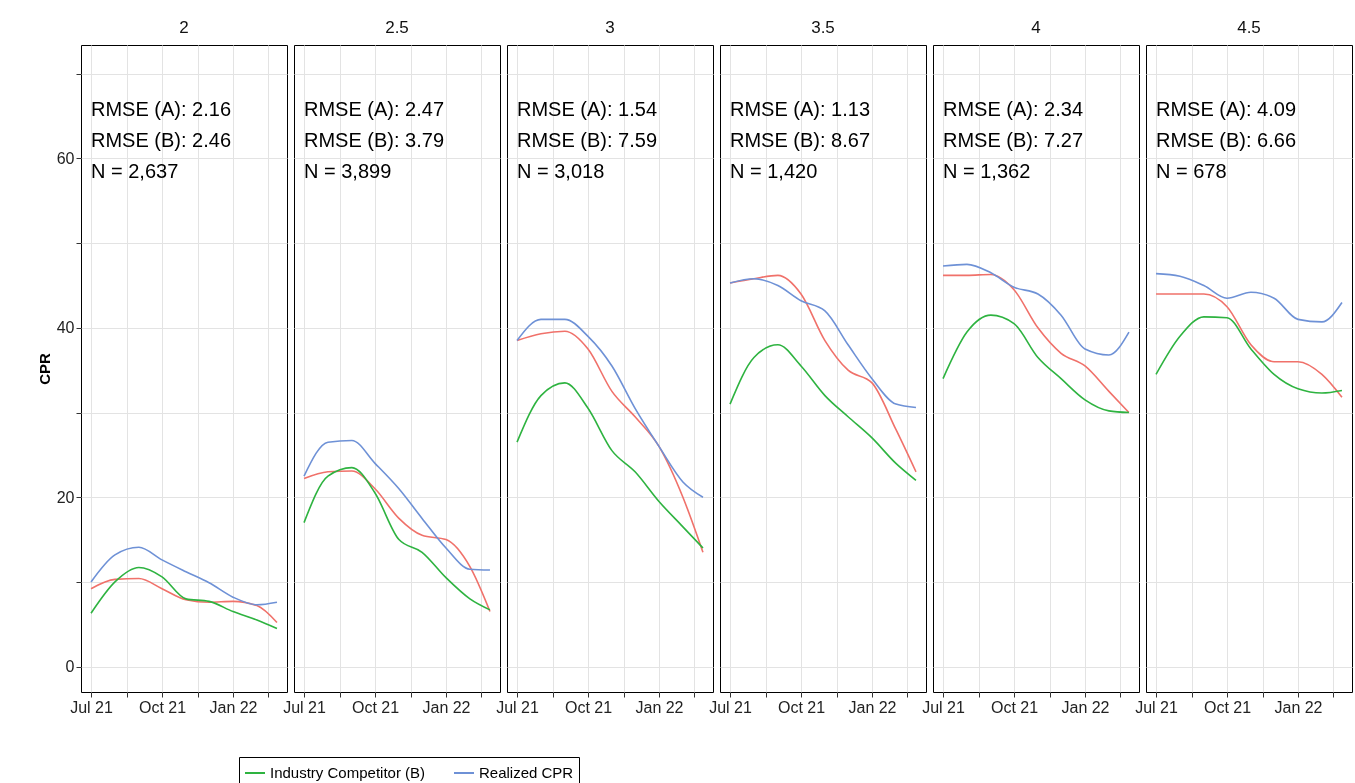 Image resolution: width=1355 pixels, height=783 pixels. What do you see at coordinates (65, 497) in the screenshot?
I see `y-tick-label: 20` at bounding box center [65, 497].